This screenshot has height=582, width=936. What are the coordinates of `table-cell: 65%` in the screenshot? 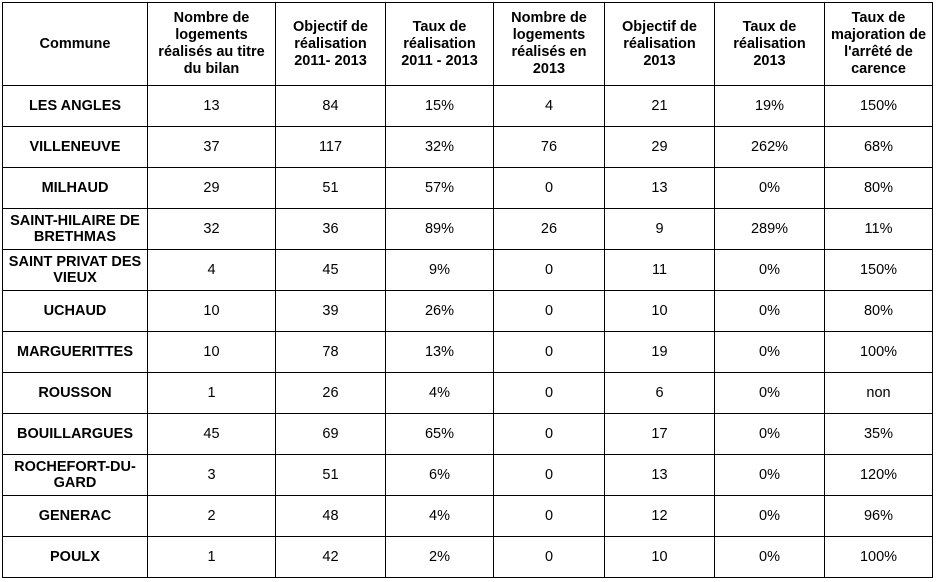 It's located at (439, 434).